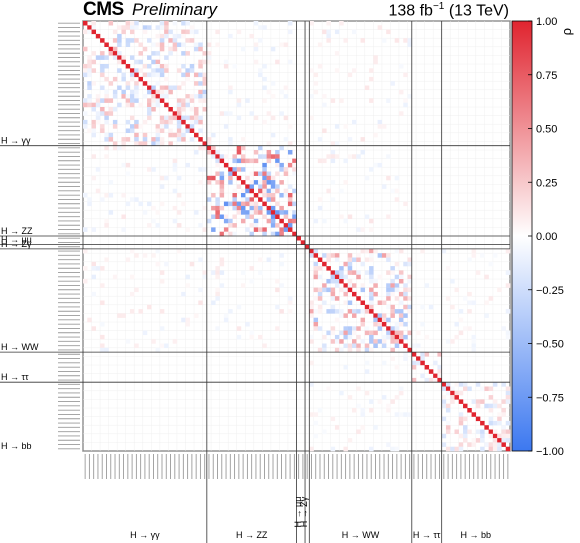  What do you see at coordinates (448, 10) in the screenshot?
I see `luminosity-label: 138 fb−1 (13 TeV)` at bounding box center [448, 10].